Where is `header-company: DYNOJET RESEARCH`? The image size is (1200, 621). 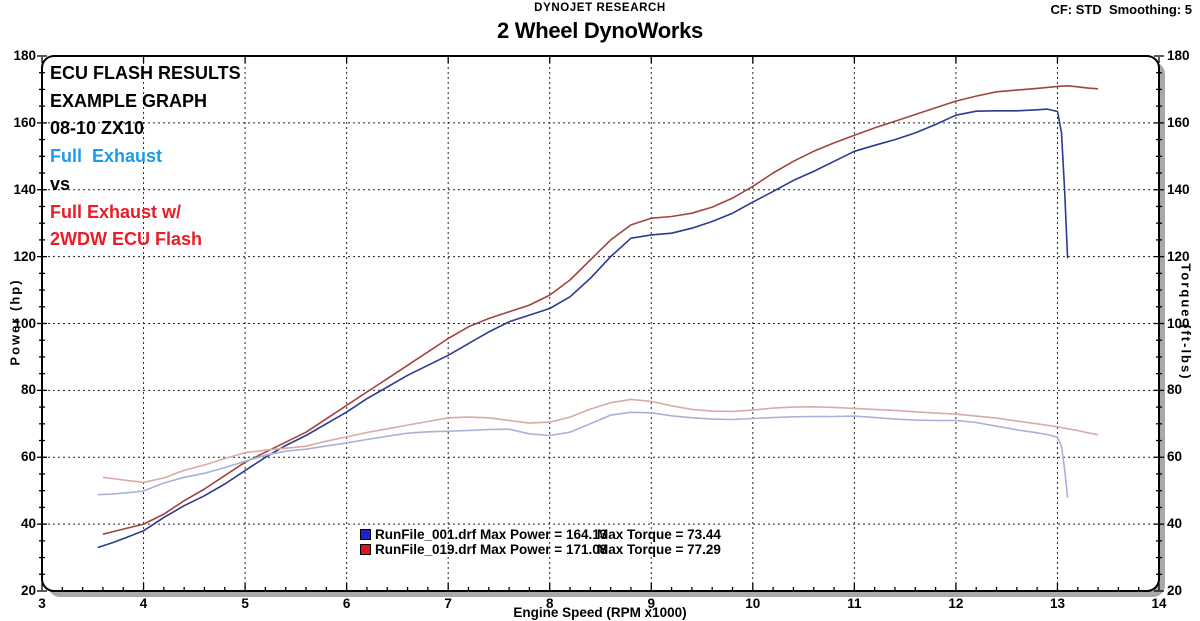
header-company: DYNOJET RESEARCH is located at coordinates (600, 8).